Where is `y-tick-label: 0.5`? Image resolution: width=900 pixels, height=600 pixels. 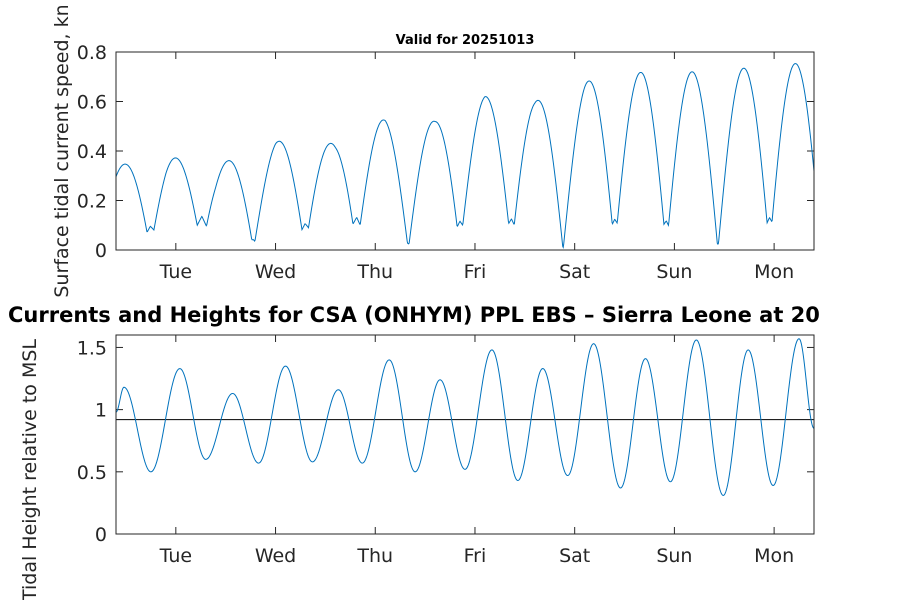 y-tick-label: 0.5 is located at coordinates (92, 473).